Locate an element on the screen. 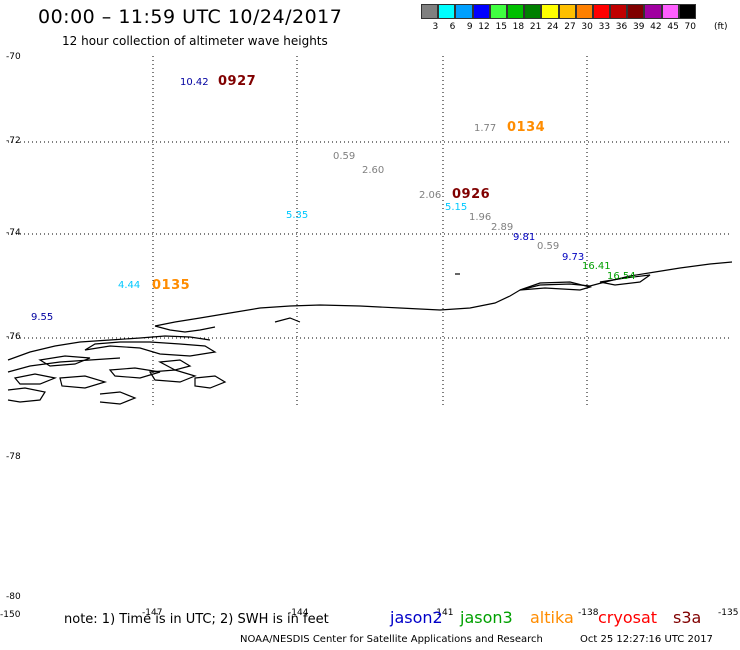  pass-time-label: 0134 is located at coordinates (526, 127).